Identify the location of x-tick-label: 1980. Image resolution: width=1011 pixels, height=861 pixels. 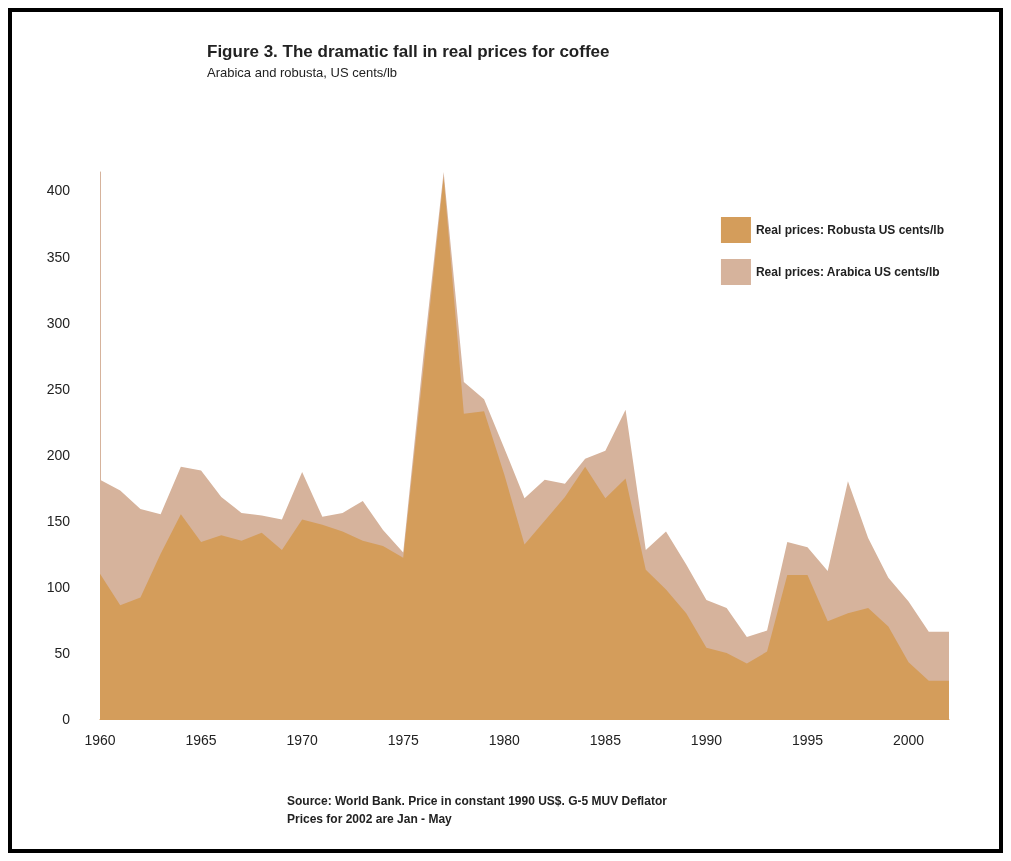
(504, 740).